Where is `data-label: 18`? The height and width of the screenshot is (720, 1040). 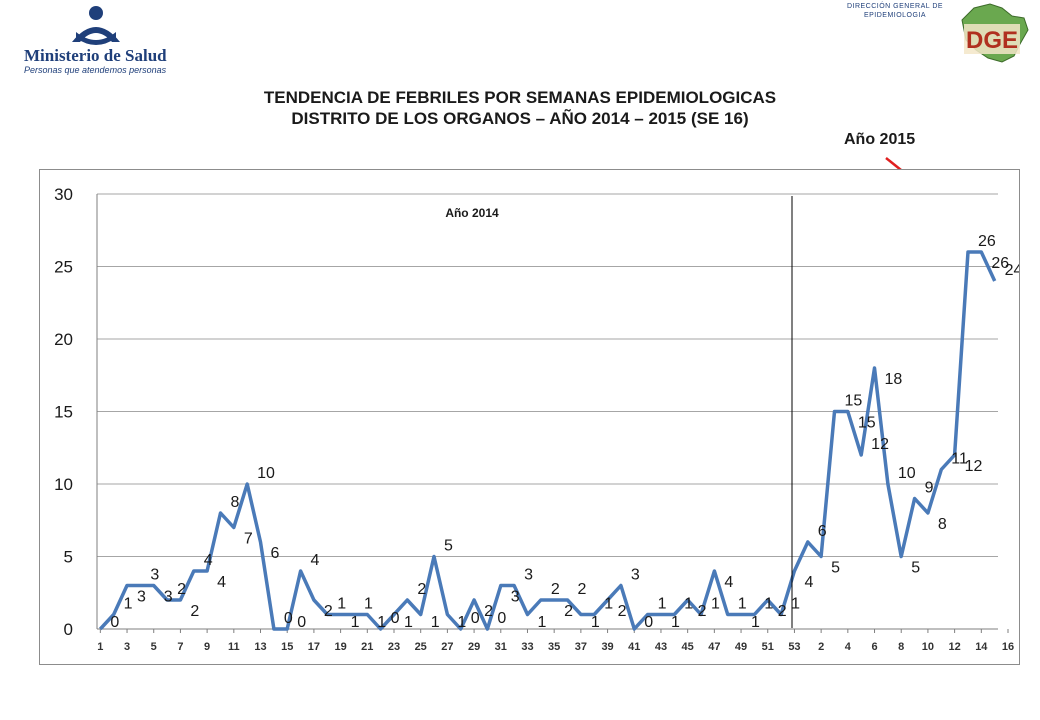 data-label: 18 is located at coordinates (894, 379).